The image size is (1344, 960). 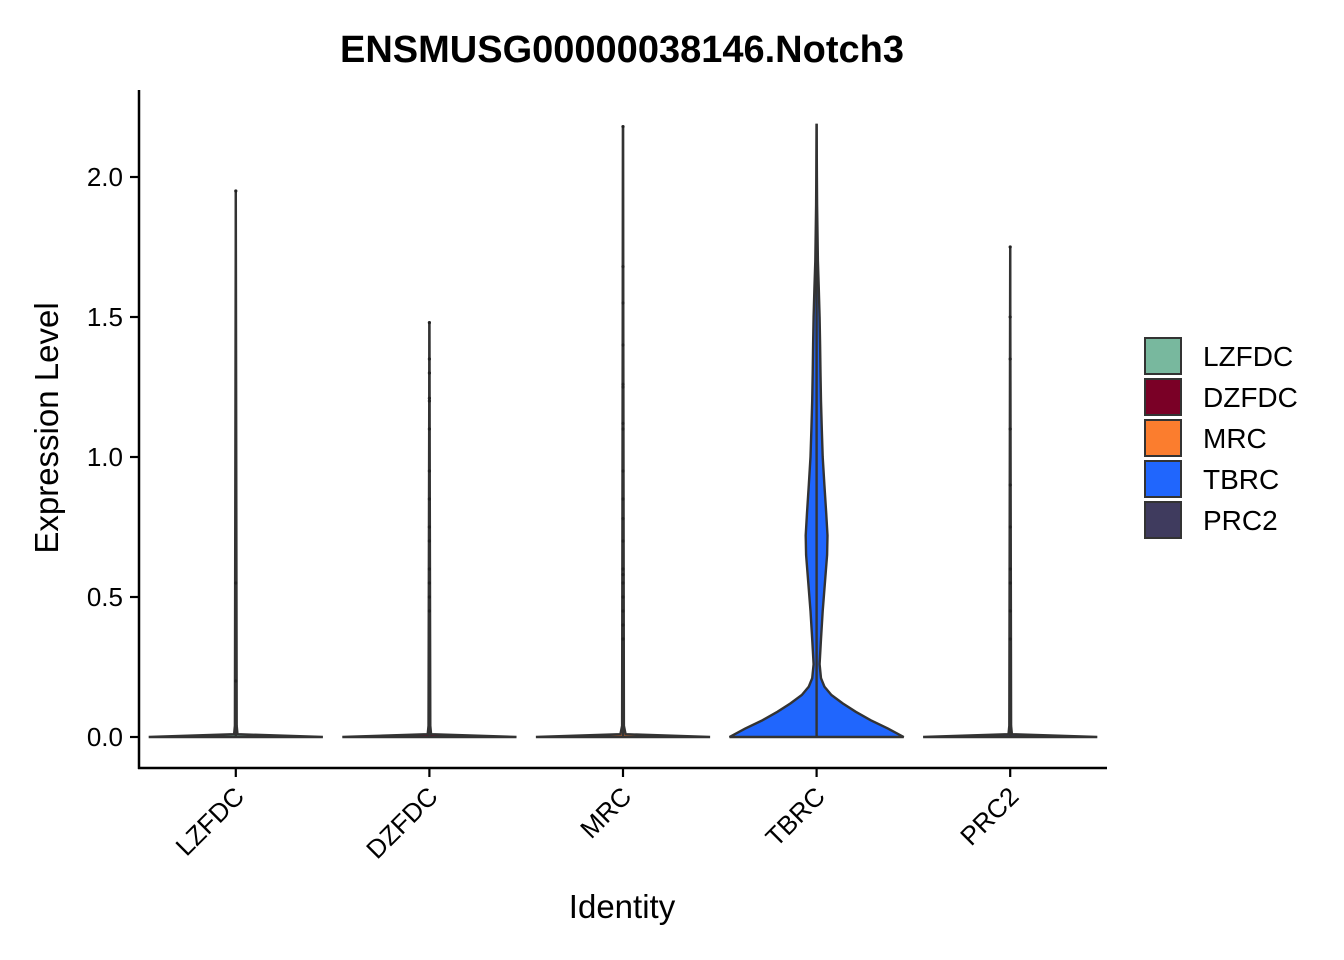 I want to click on x-tick-label: LZFDC, so click(x=210, y=821).